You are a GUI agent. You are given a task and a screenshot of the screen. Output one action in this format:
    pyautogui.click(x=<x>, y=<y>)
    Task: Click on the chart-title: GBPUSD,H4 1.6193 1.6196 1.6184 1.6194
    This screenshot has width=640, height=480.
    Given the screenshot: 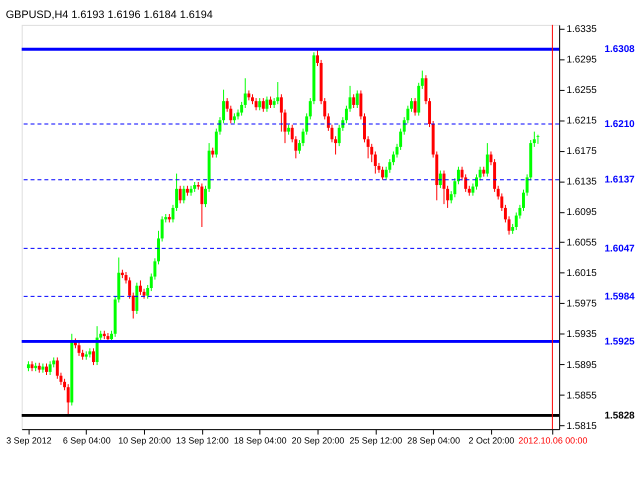 What is the action you would take?
    pyautogui.click(x=109, y=14)
    